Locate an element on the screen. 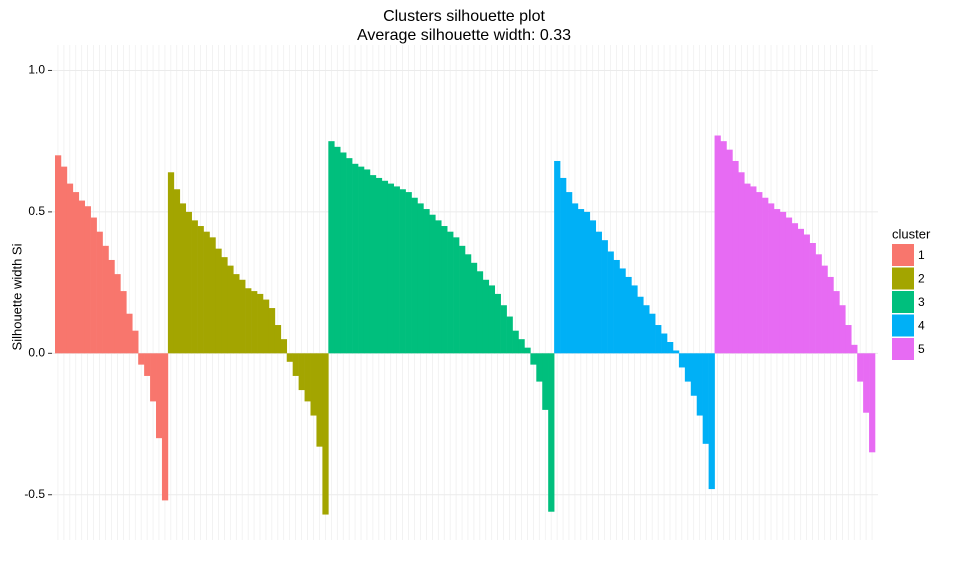  legend-label: 4 is located at coordinates (921, 326).